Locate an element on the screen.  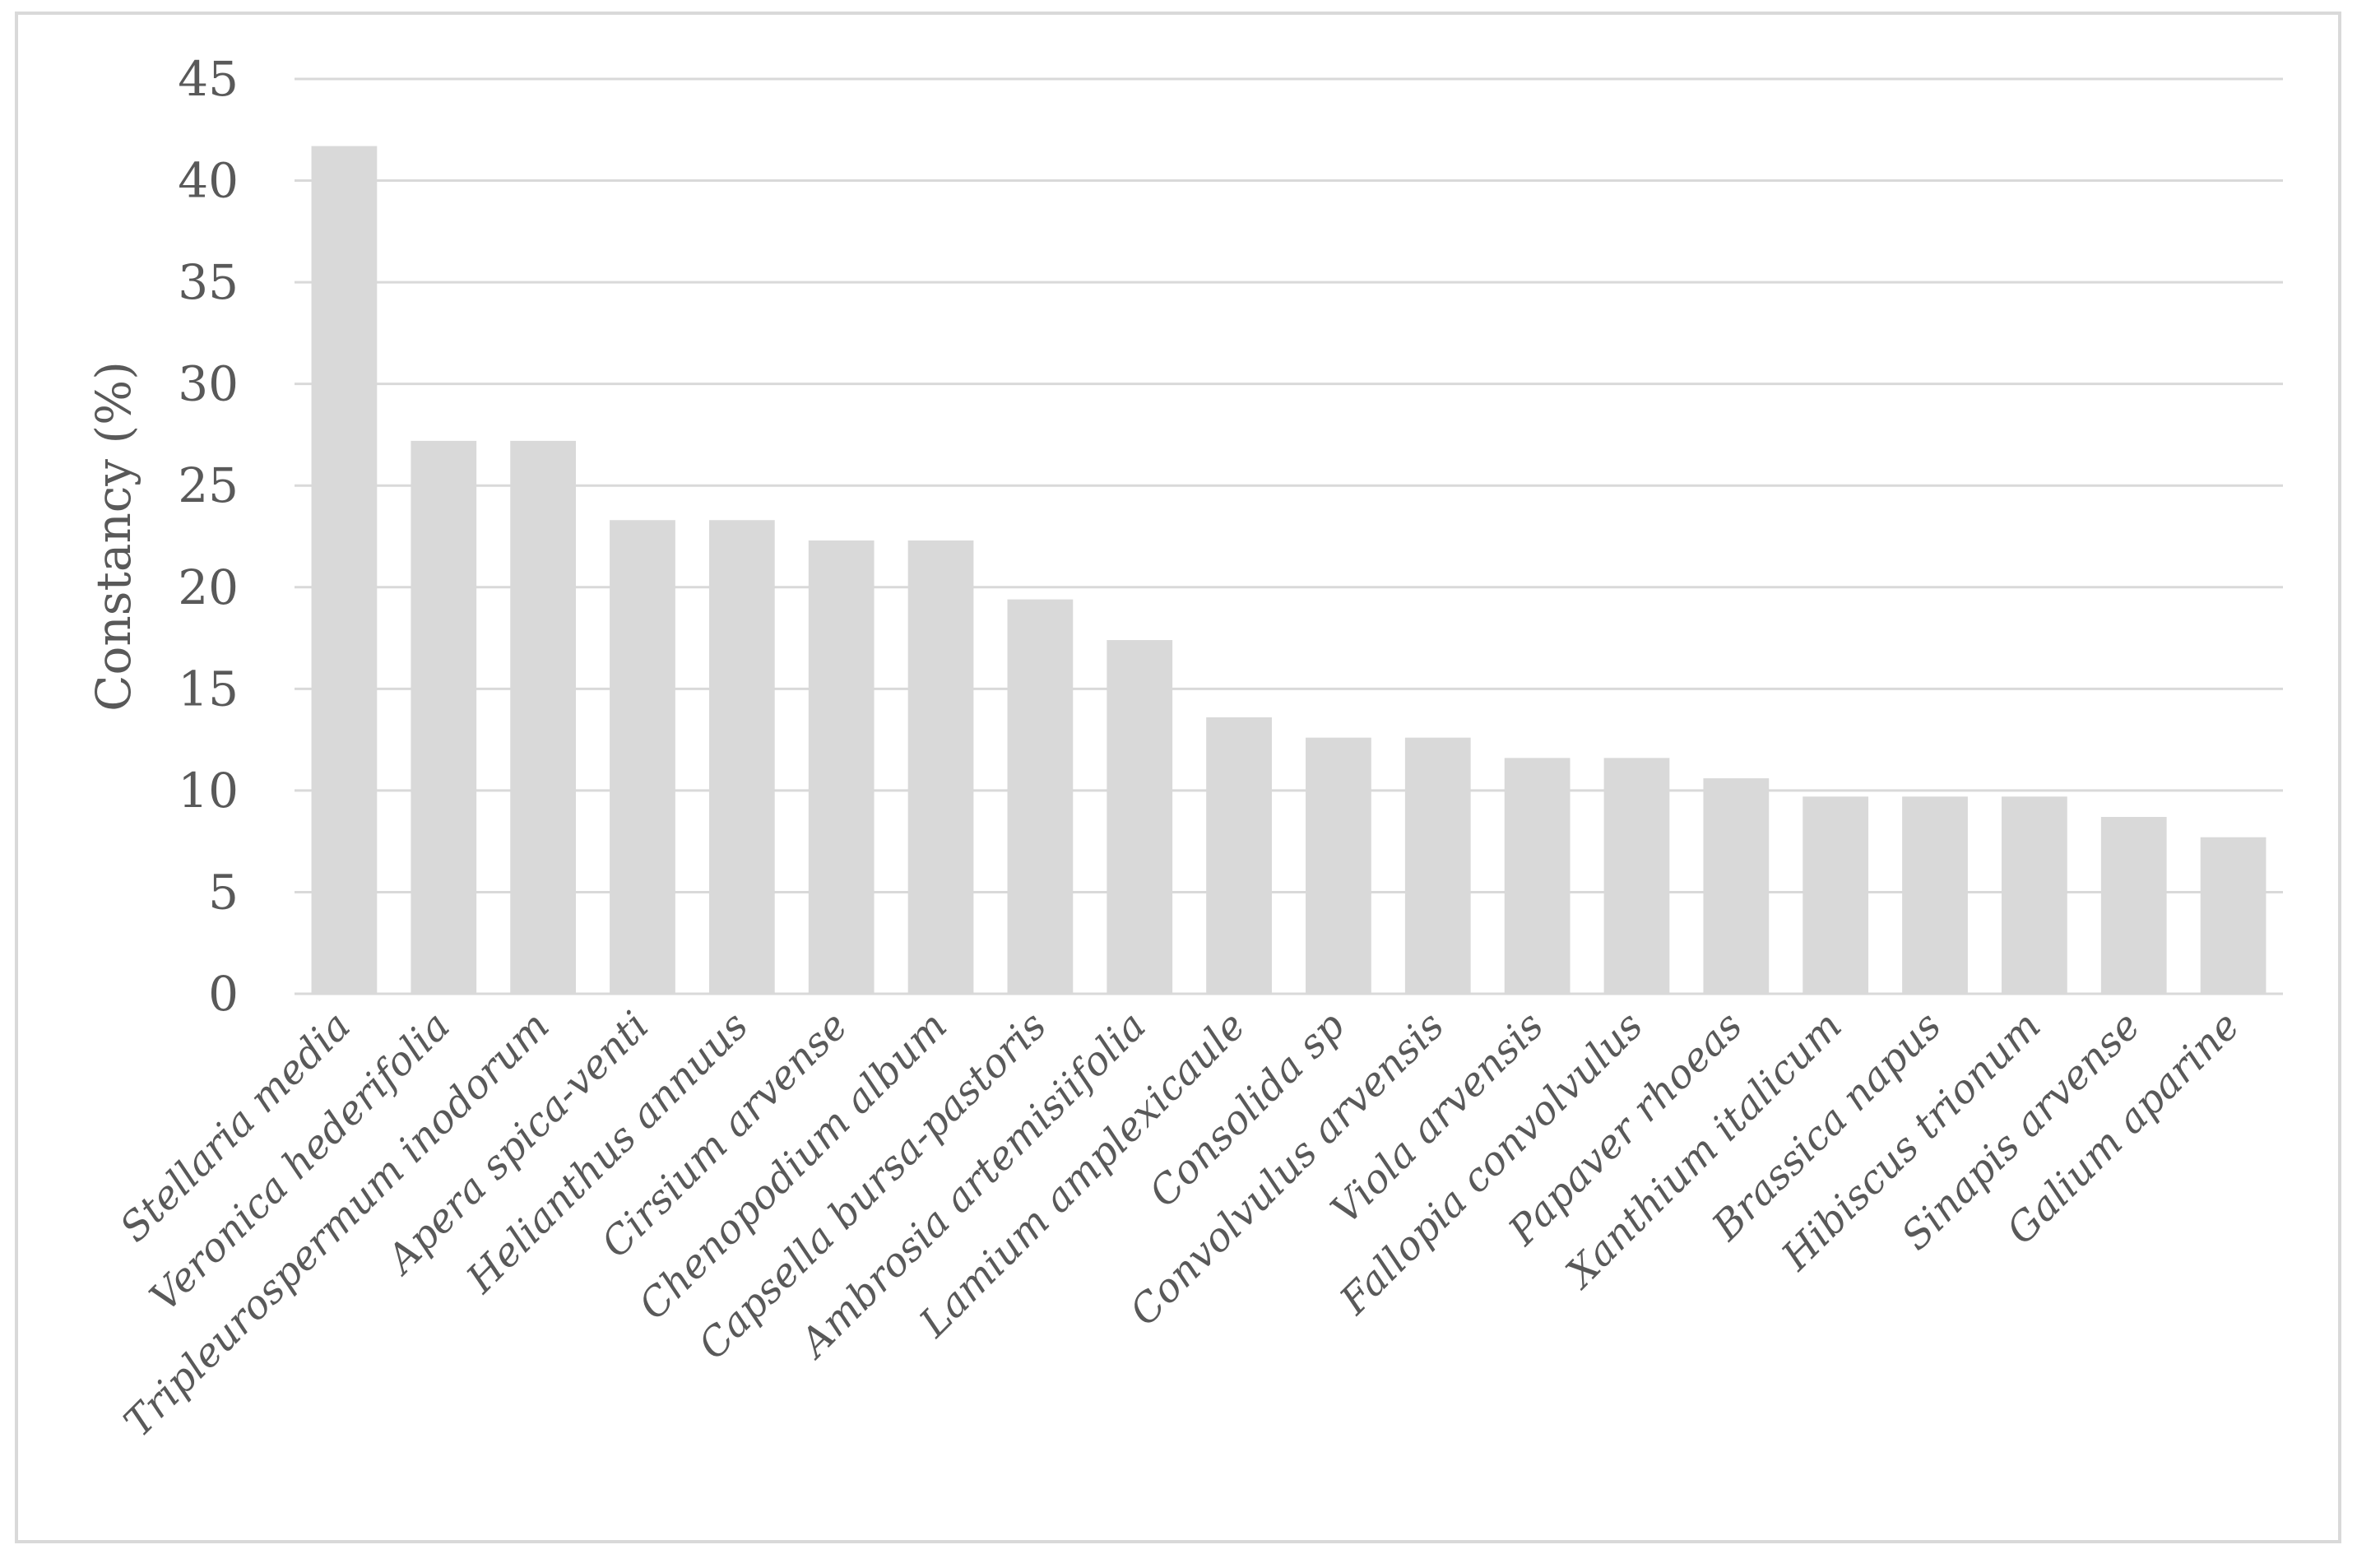
y-tick-label: 0 is located at coordinates (223, 994).